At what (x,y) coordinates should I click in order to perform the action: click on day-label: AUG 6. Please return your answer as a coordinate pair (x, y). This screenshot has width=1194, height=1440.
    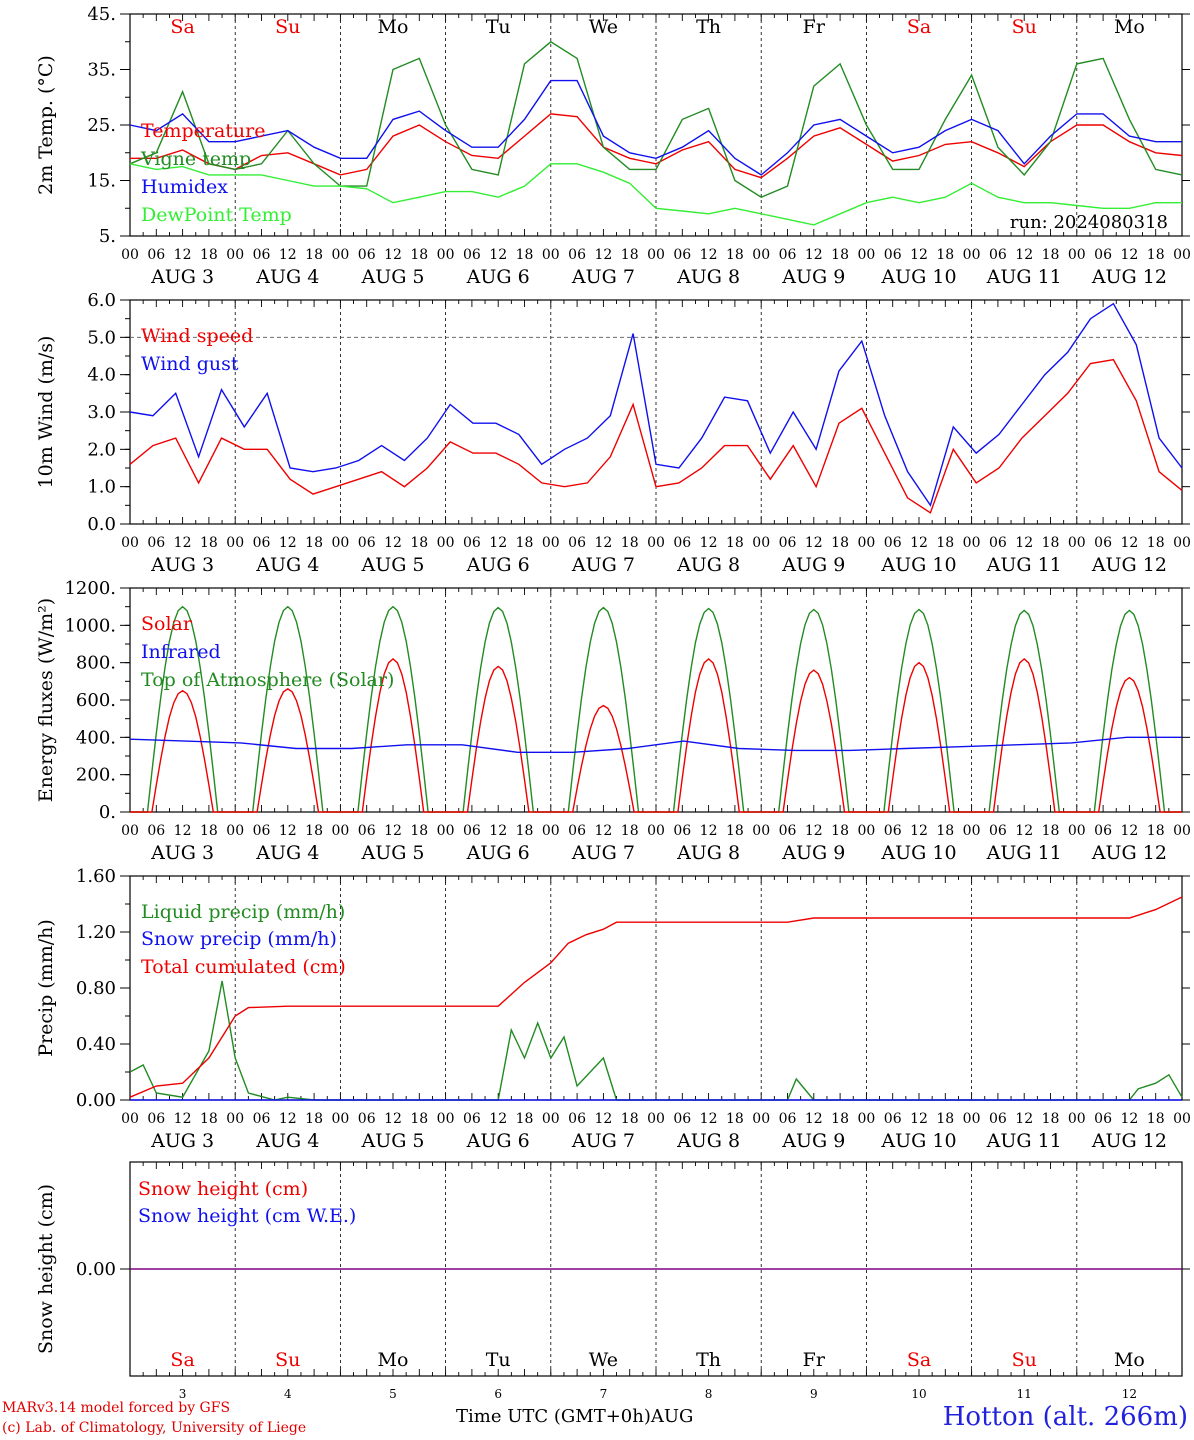
    Looking at the image, I should click on (498, 565).